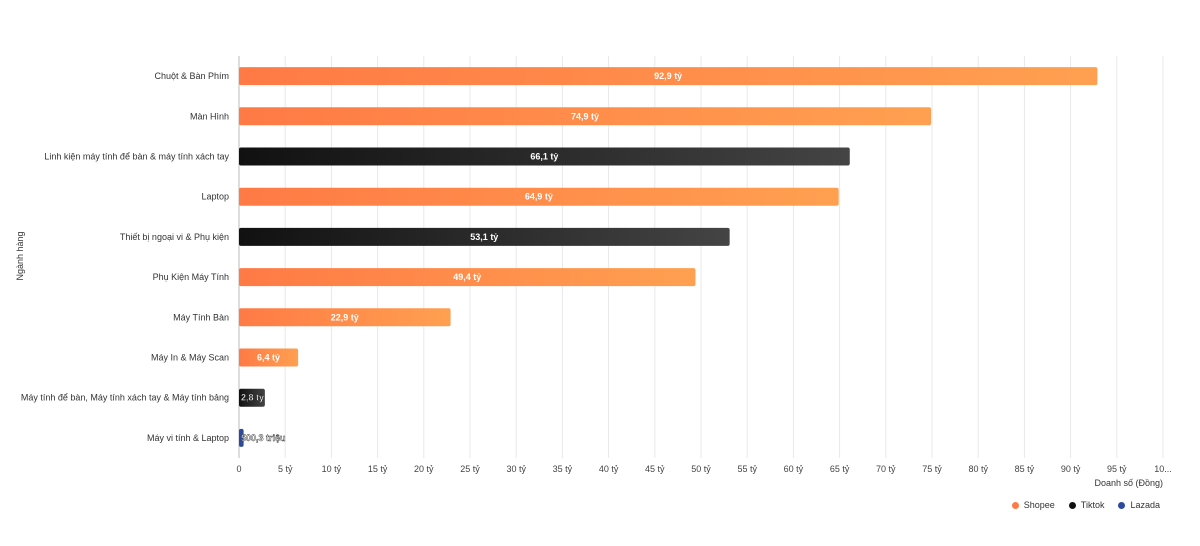 The width and height of the screenshot is (1200, 546). Describe the element at coordinates (209, 116) in the screenshot. I see `category-label: Màn Hình` at that location.